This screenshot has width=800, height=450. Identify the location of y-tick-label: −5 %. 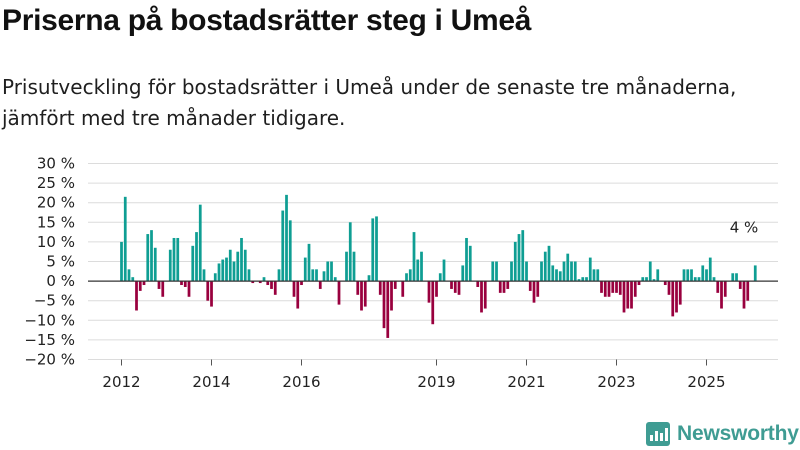
(54, 301).